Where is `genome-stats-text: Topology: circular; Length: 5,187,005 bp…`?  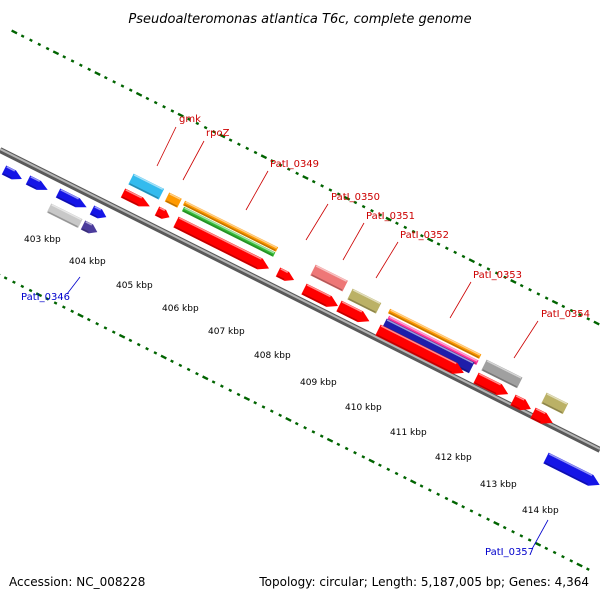 genome-stats-text: Topology: circular; Length: 5,187,005 bp… is located at coordinates (423, 582).